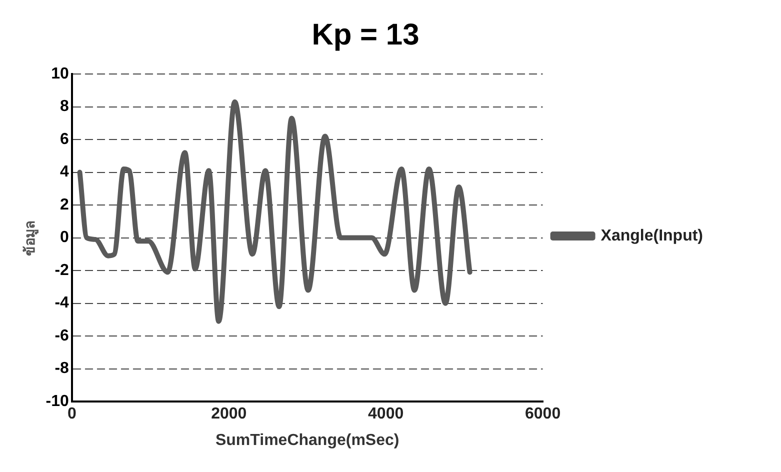 Image resolution: width=781 pixels, height=472 pixels. I want to click on x-axis-title: SumTimeChange(mSec), so click(307, 440).